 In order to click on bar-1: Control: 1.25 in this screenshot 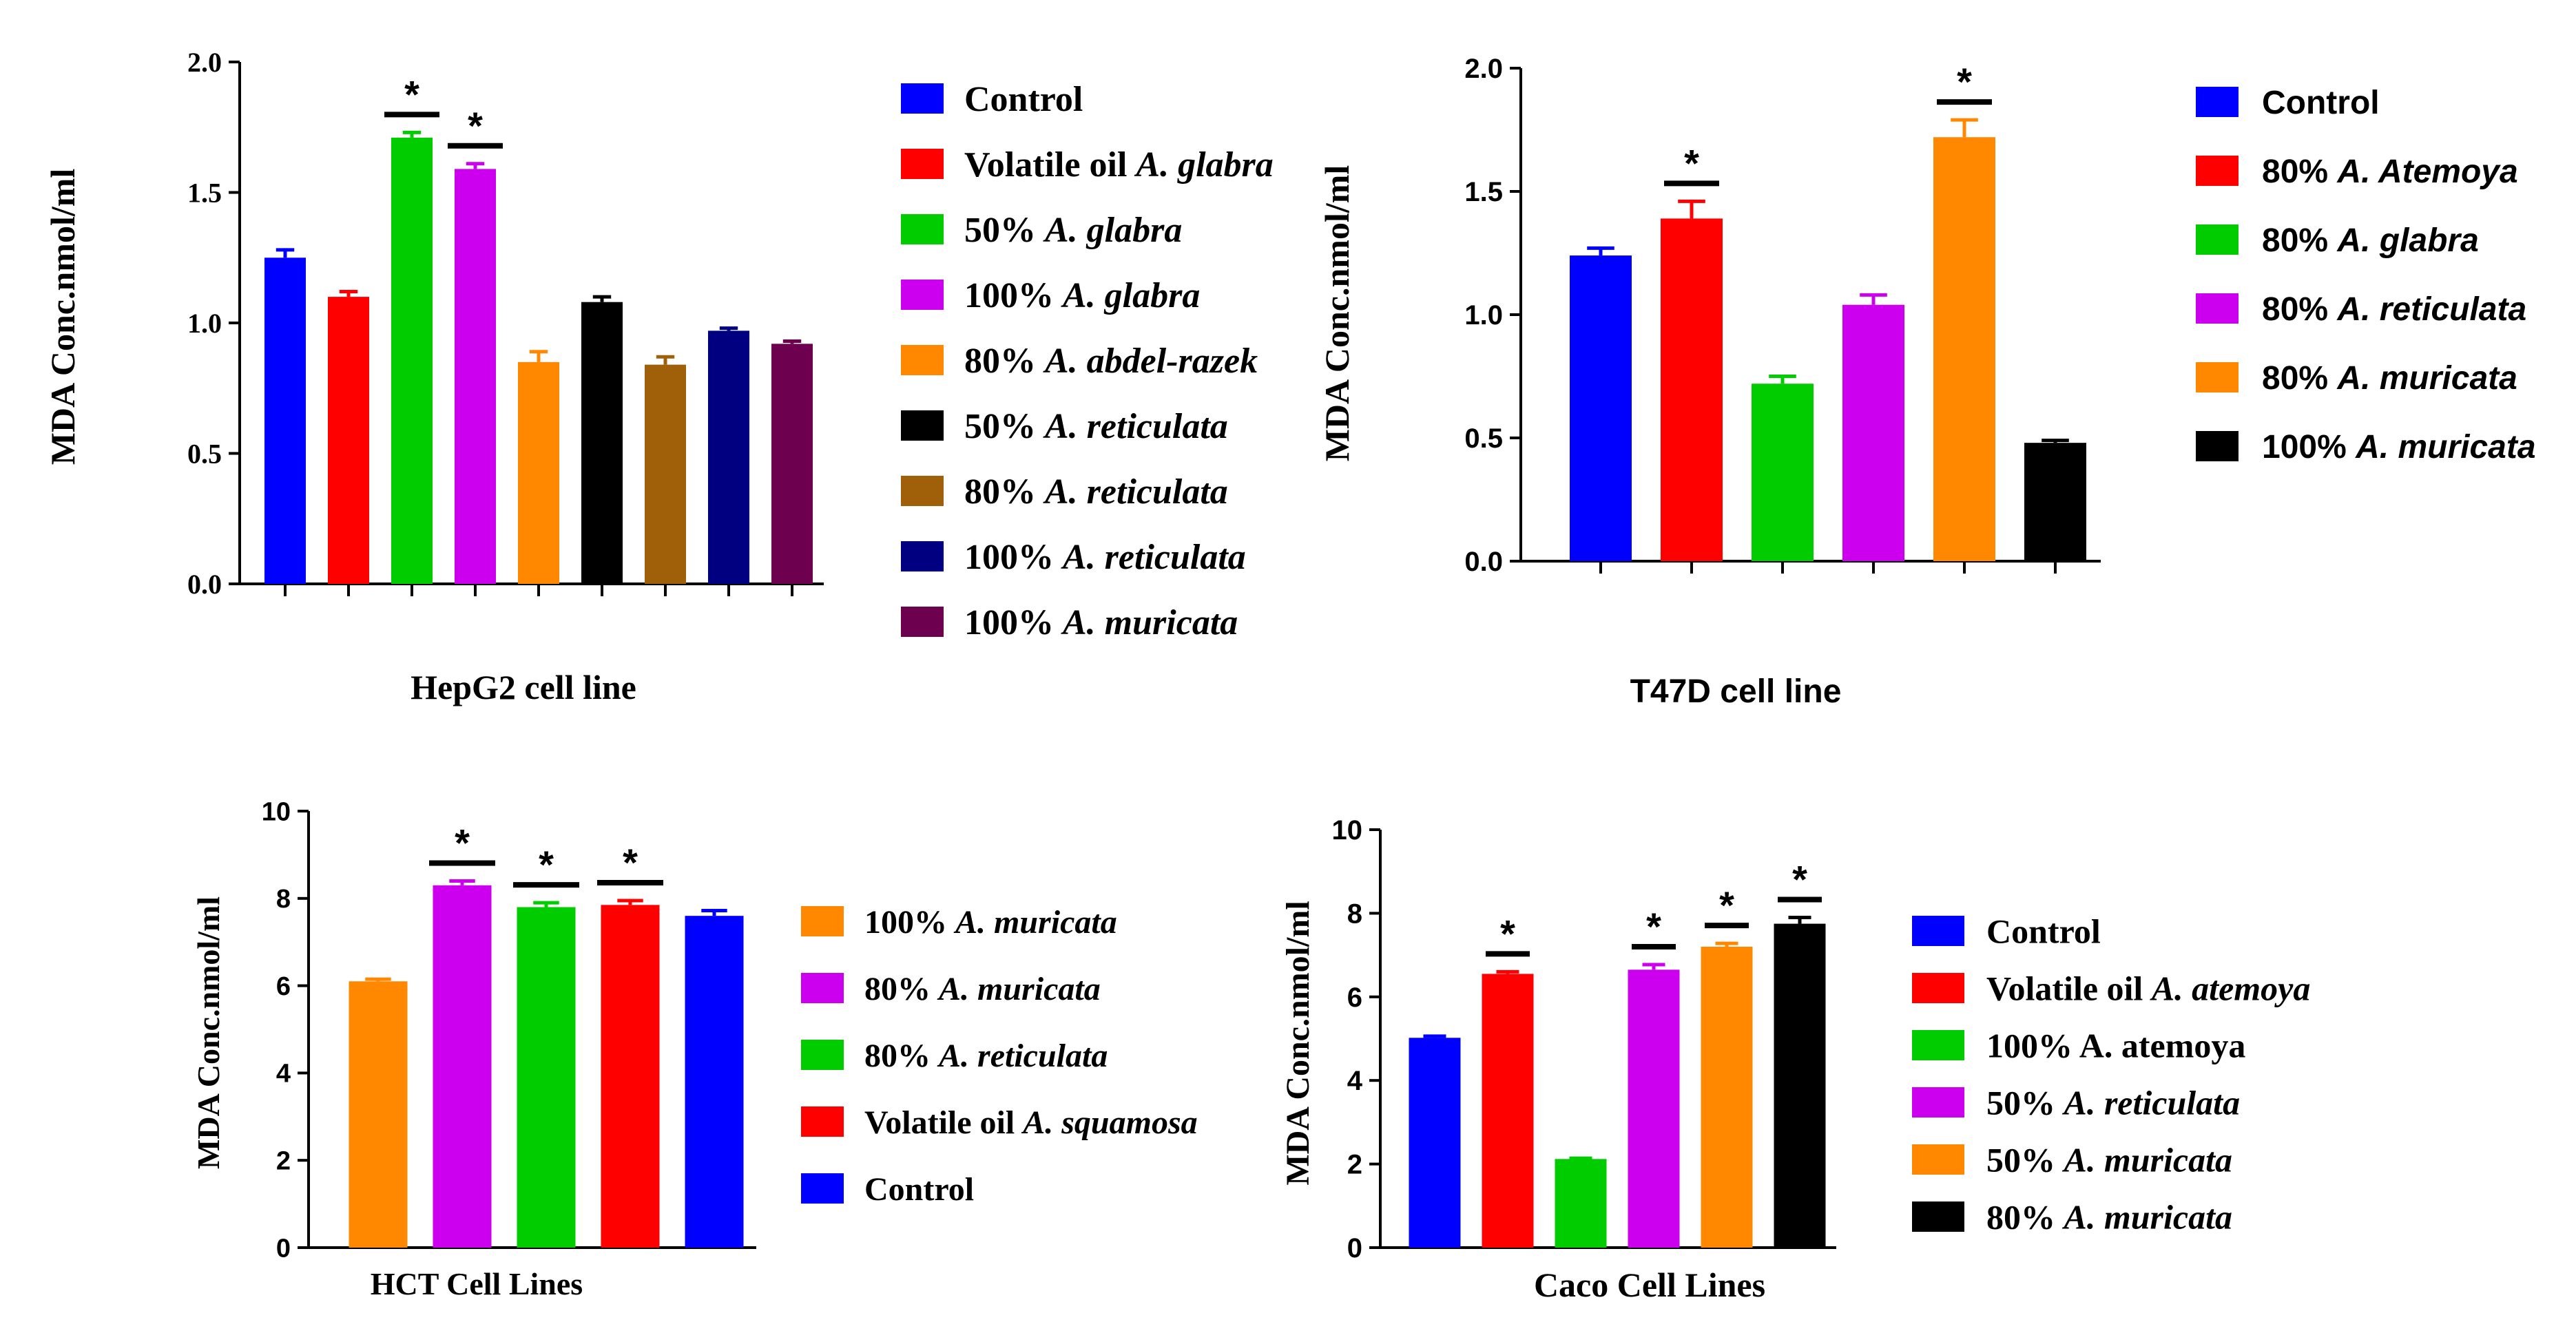, I will do `click(285, 421)`.